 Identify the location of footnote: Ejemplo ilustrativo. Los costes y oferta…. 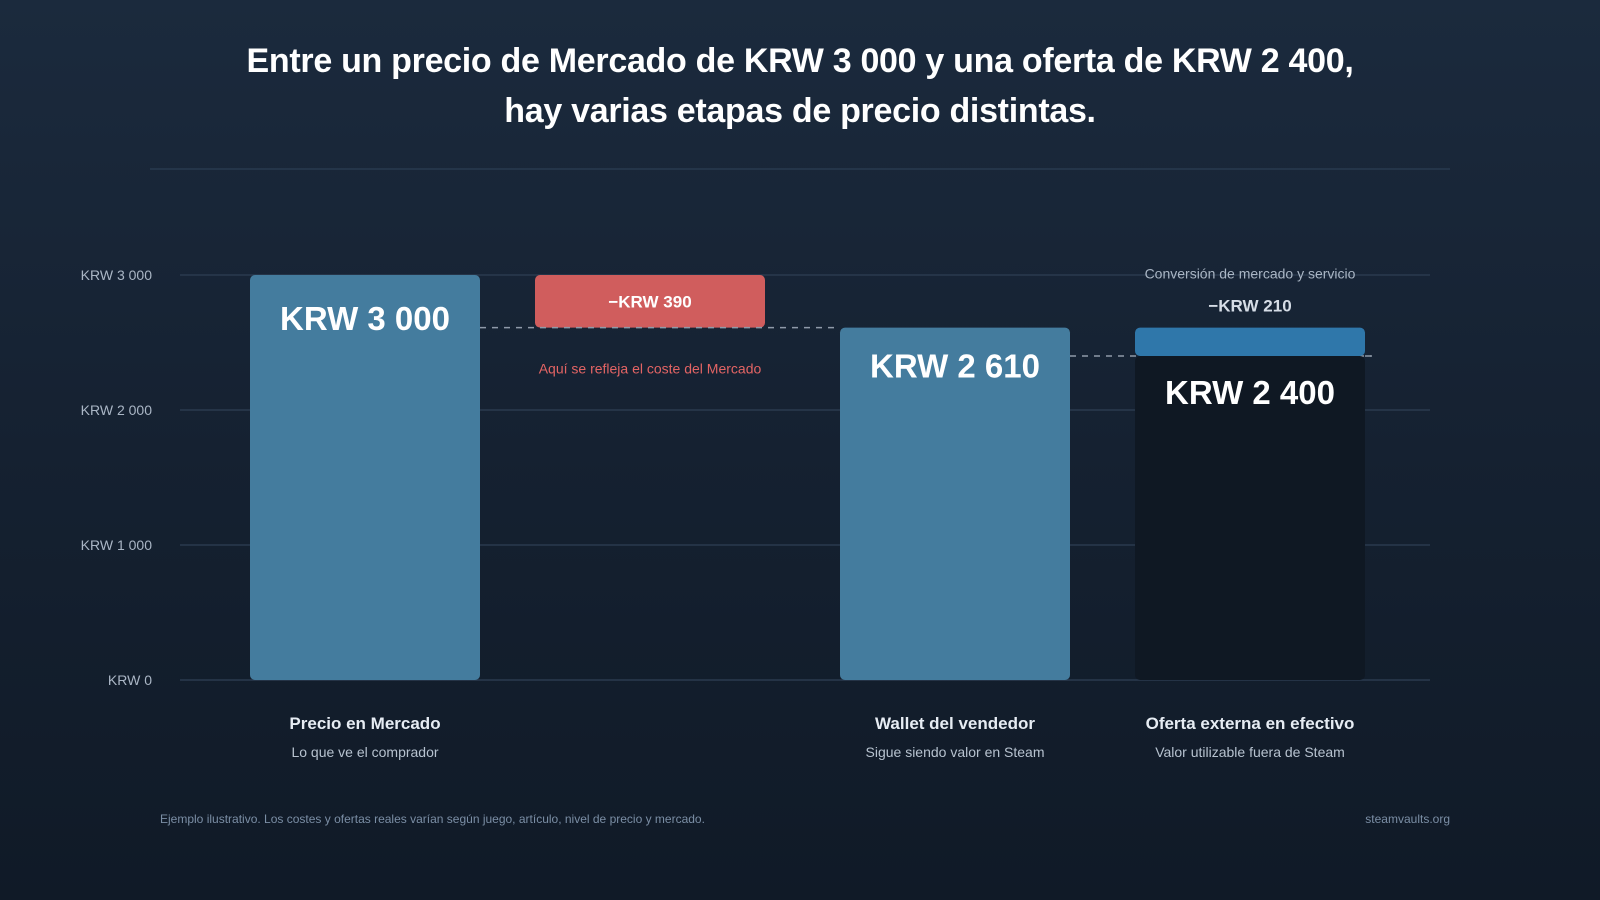
(432, 819).